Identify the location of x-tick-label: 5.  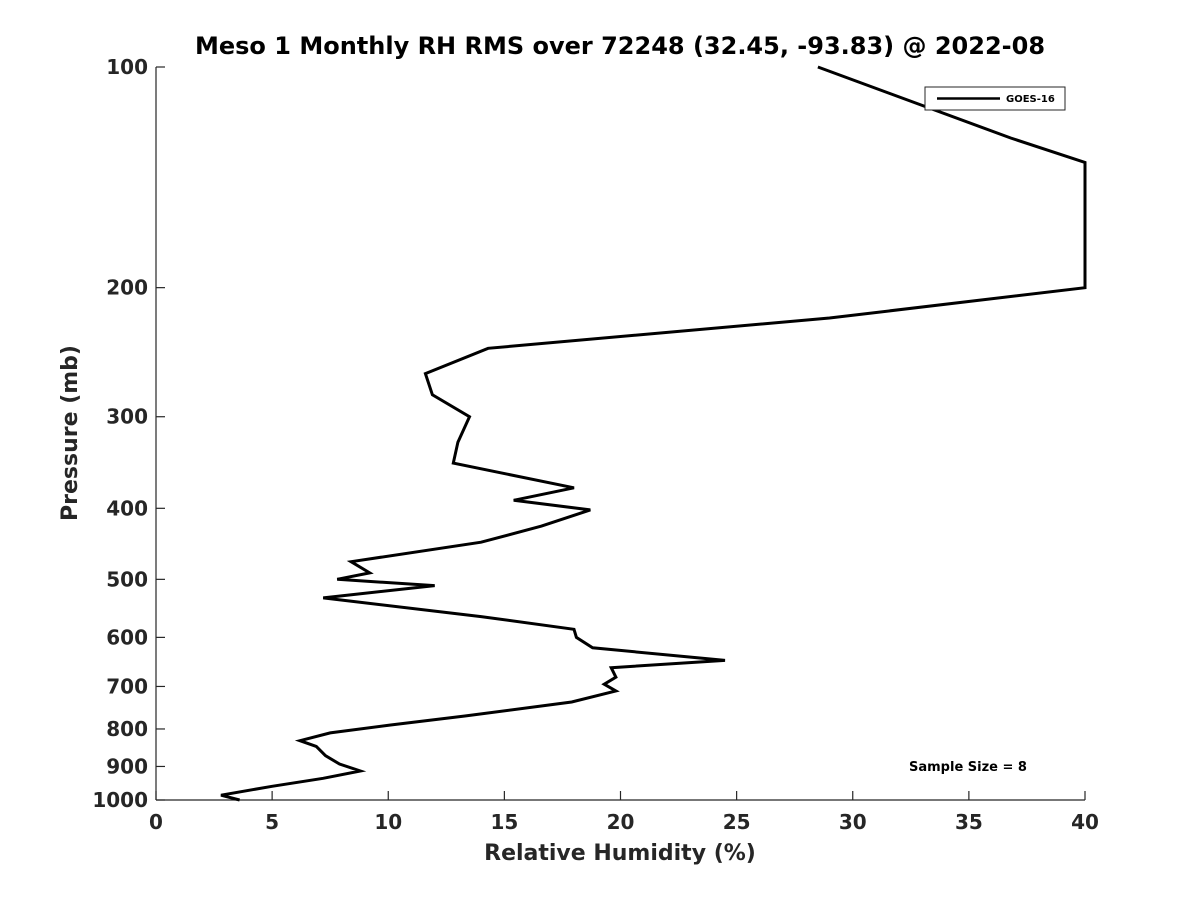
(272, 822).